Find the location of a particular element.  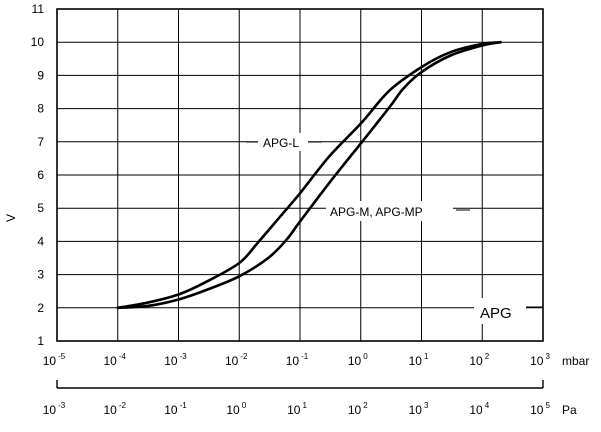

x-tick-label: 10 4 is located at coordinates (479, 409).